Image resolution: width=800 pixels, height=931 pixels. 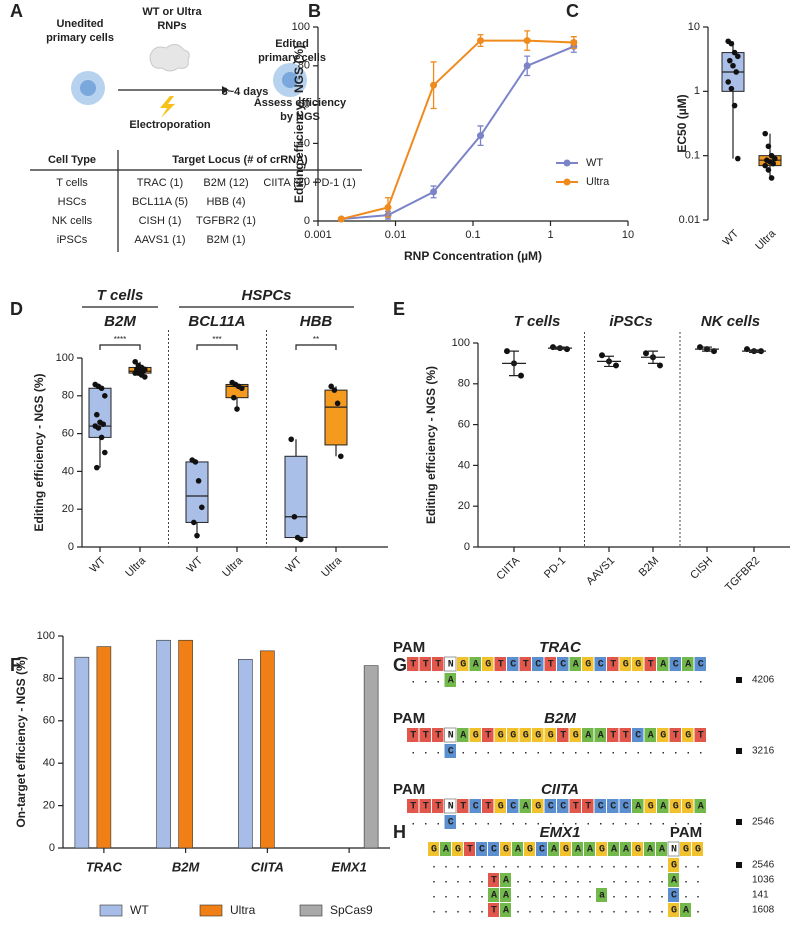 I want to click on target-locus: PD-1 (1), so click(x=335, y=183).